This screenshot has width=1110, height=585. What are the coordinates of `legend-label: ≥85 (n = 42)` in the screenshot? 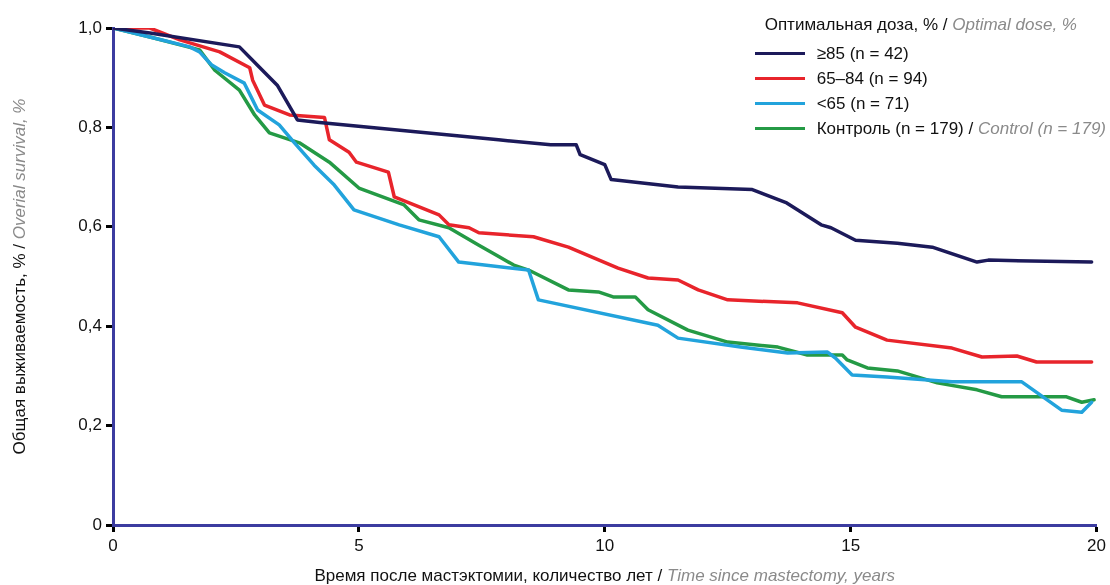 It's located at (862, 53).